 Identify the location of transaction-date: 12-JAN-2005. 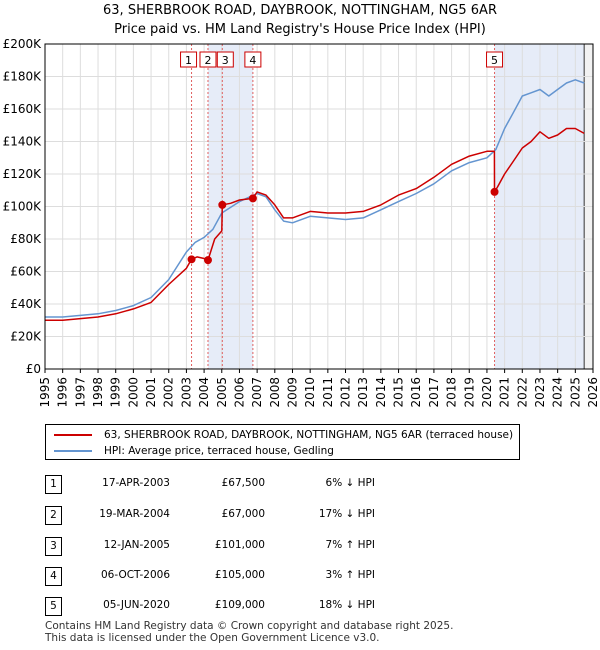
(136, 545).